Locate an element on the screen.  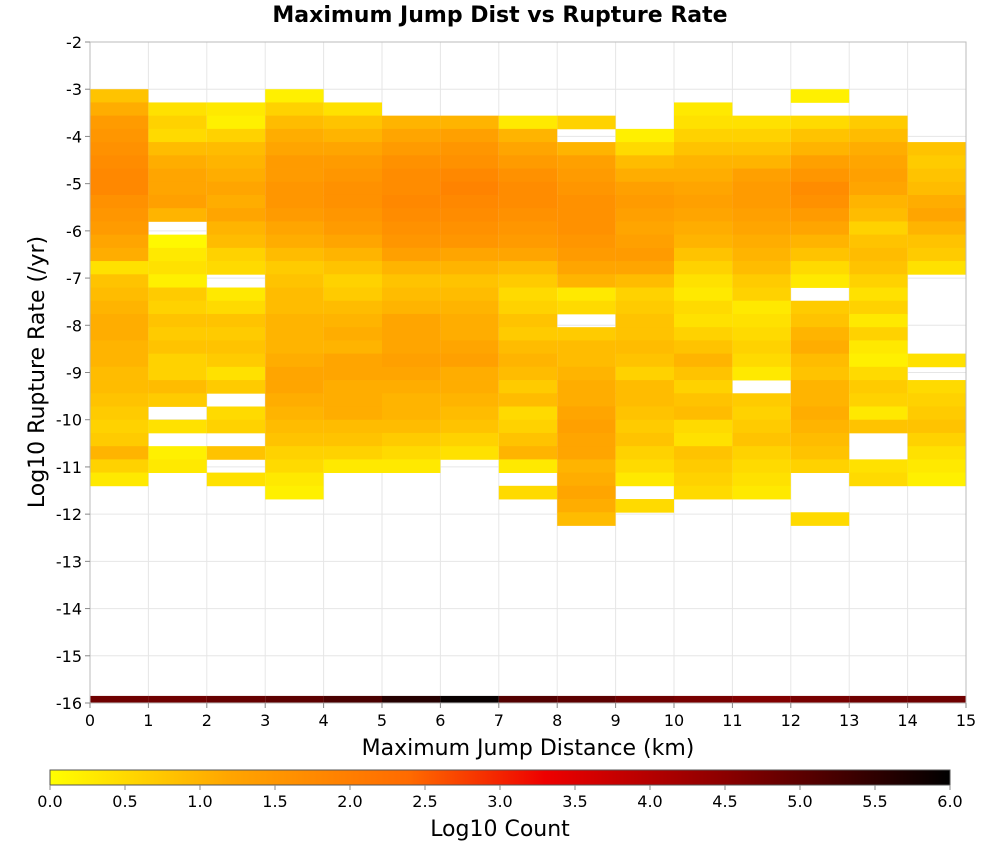
chart-title: Maximum Jump Dist vs Rupture Rate is located at coordinates (499, 15).